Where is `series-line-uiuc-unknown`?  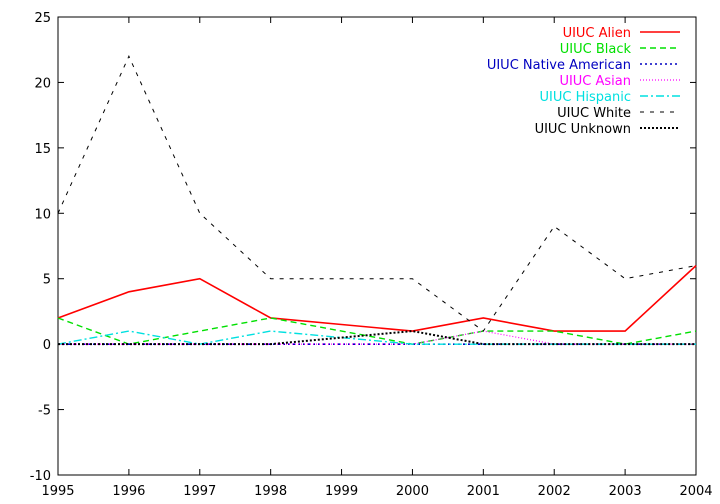 series-line-uiuc-unknown is located at coordinates (377, 338).